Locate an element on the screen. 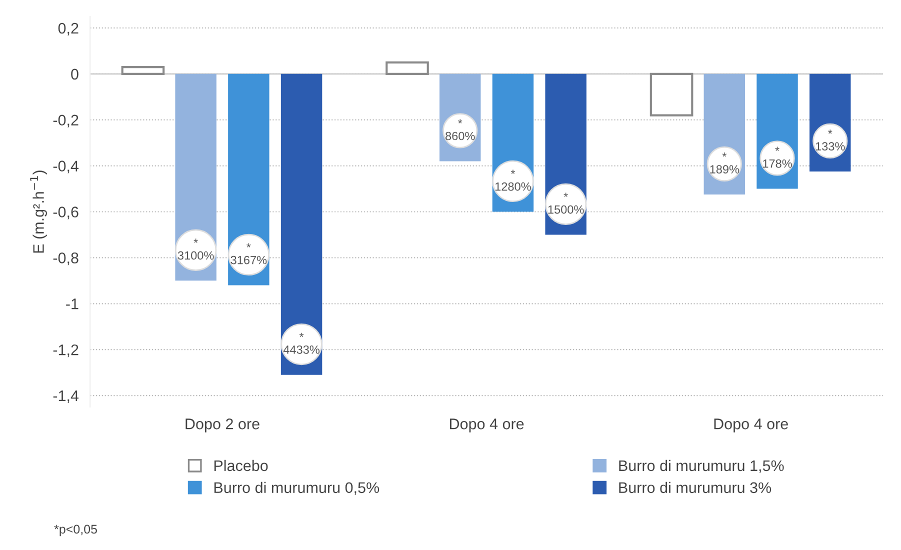 The image size is (901, 550). legend-label: Placebo is located at coordinates (241, 466).